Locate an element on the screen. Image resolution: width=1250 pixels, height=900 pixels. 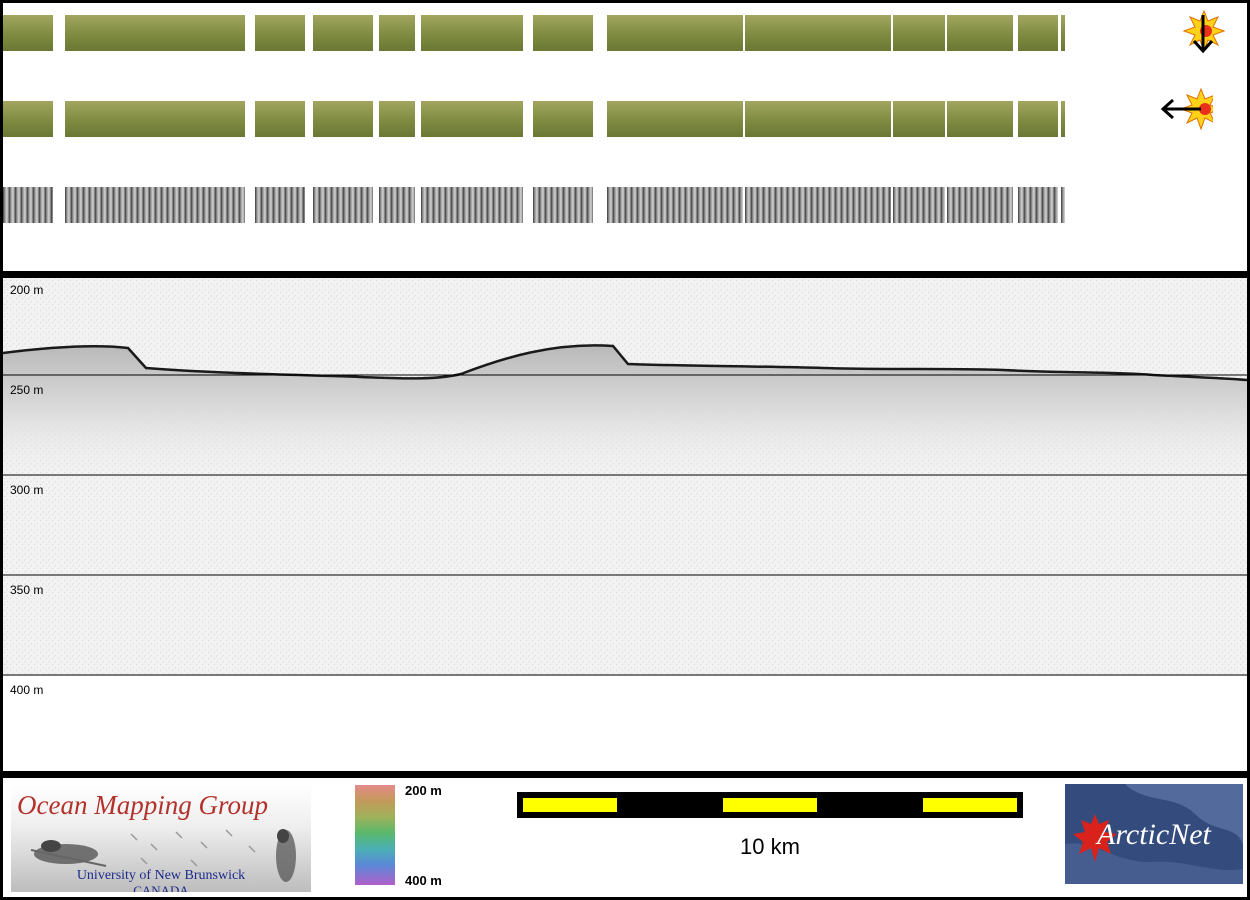
omg-university: University of New Brunswick is located at coordinates (161, 875).